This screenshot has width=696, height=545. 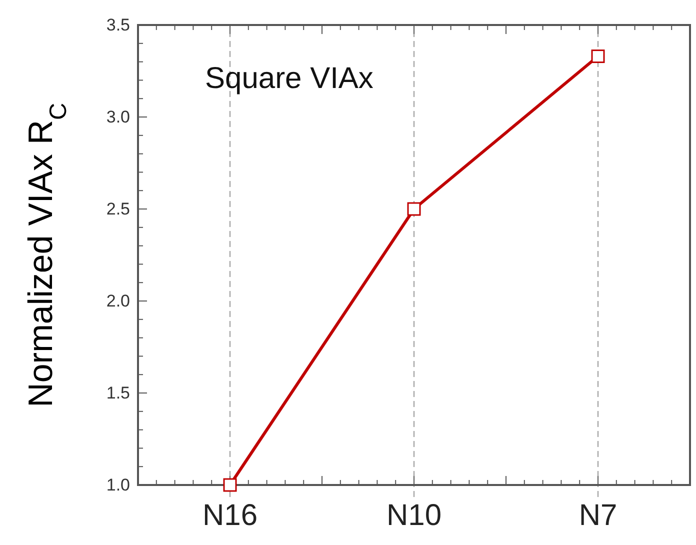 What do you see at coordinates (118, 393) in the screenshot?
I see `y-tick-label: 1.5` at bounding box center [118, 393].